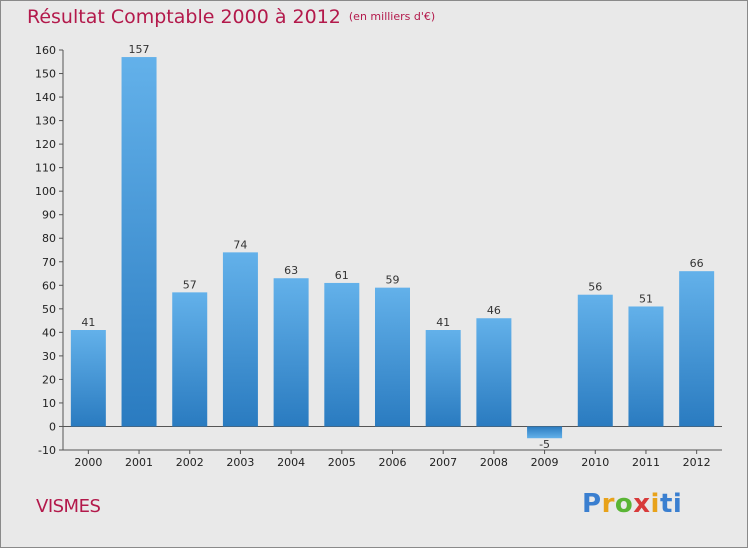  I want to click on y-tick-label: 150, so click(45, 74).